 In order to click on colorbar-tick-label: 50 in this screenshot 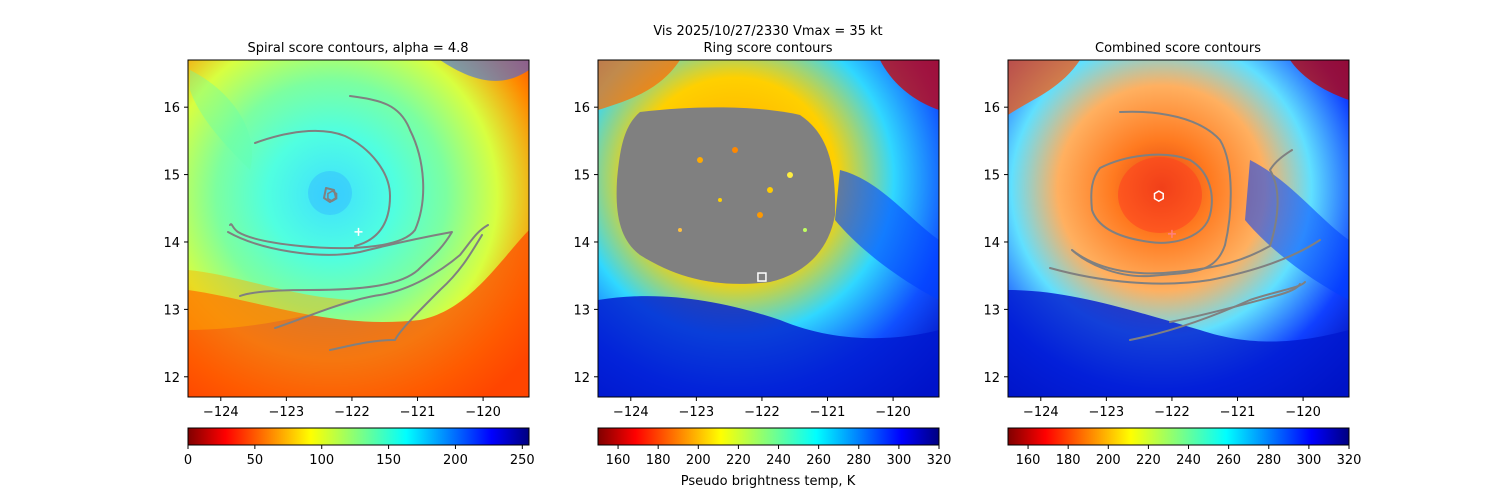, I will do `click(255, 460)`.